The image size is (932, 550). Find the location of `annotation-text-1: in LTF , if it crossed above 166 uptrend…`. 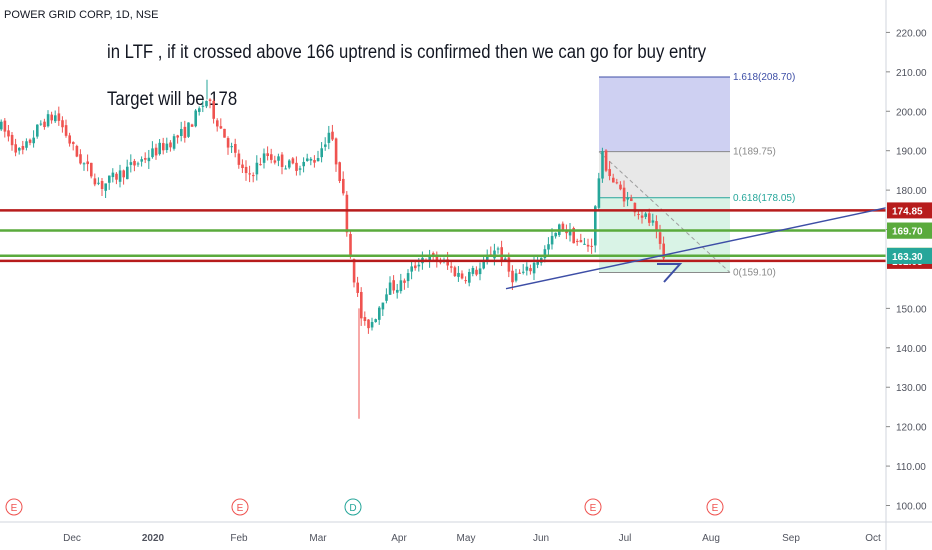

annotation-text-1: in LTF , if it crossed above 166 uptrend… is located at coordinates (407, 52).